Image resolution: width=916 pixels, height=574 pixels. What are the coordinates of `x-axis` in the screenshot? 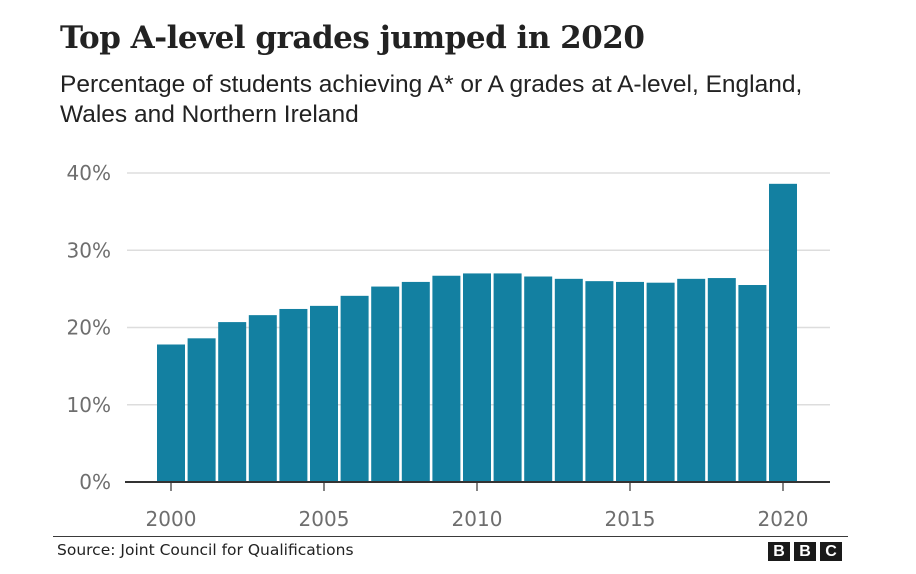 It's located at (477, 486).